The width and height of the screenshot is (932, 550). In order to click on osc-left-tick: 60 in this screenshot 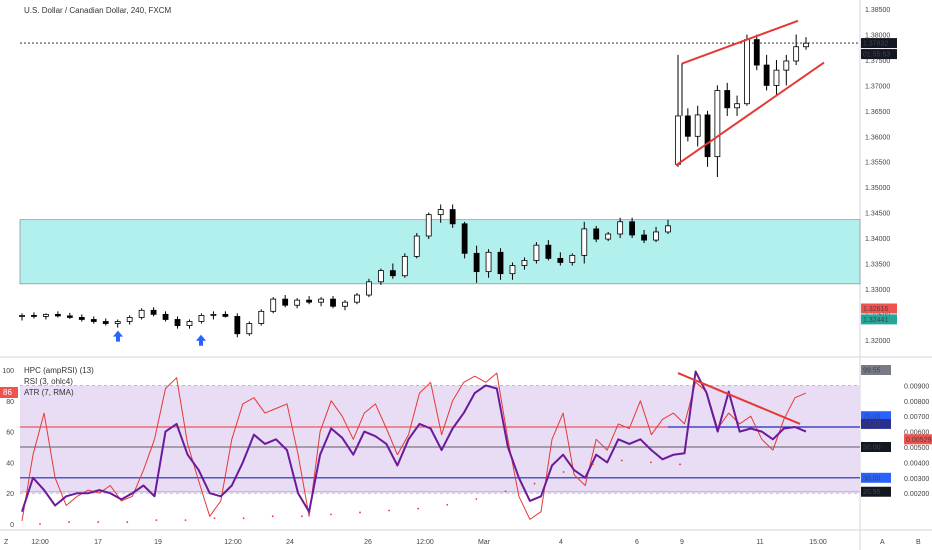, I will do `click(10, 433)`.